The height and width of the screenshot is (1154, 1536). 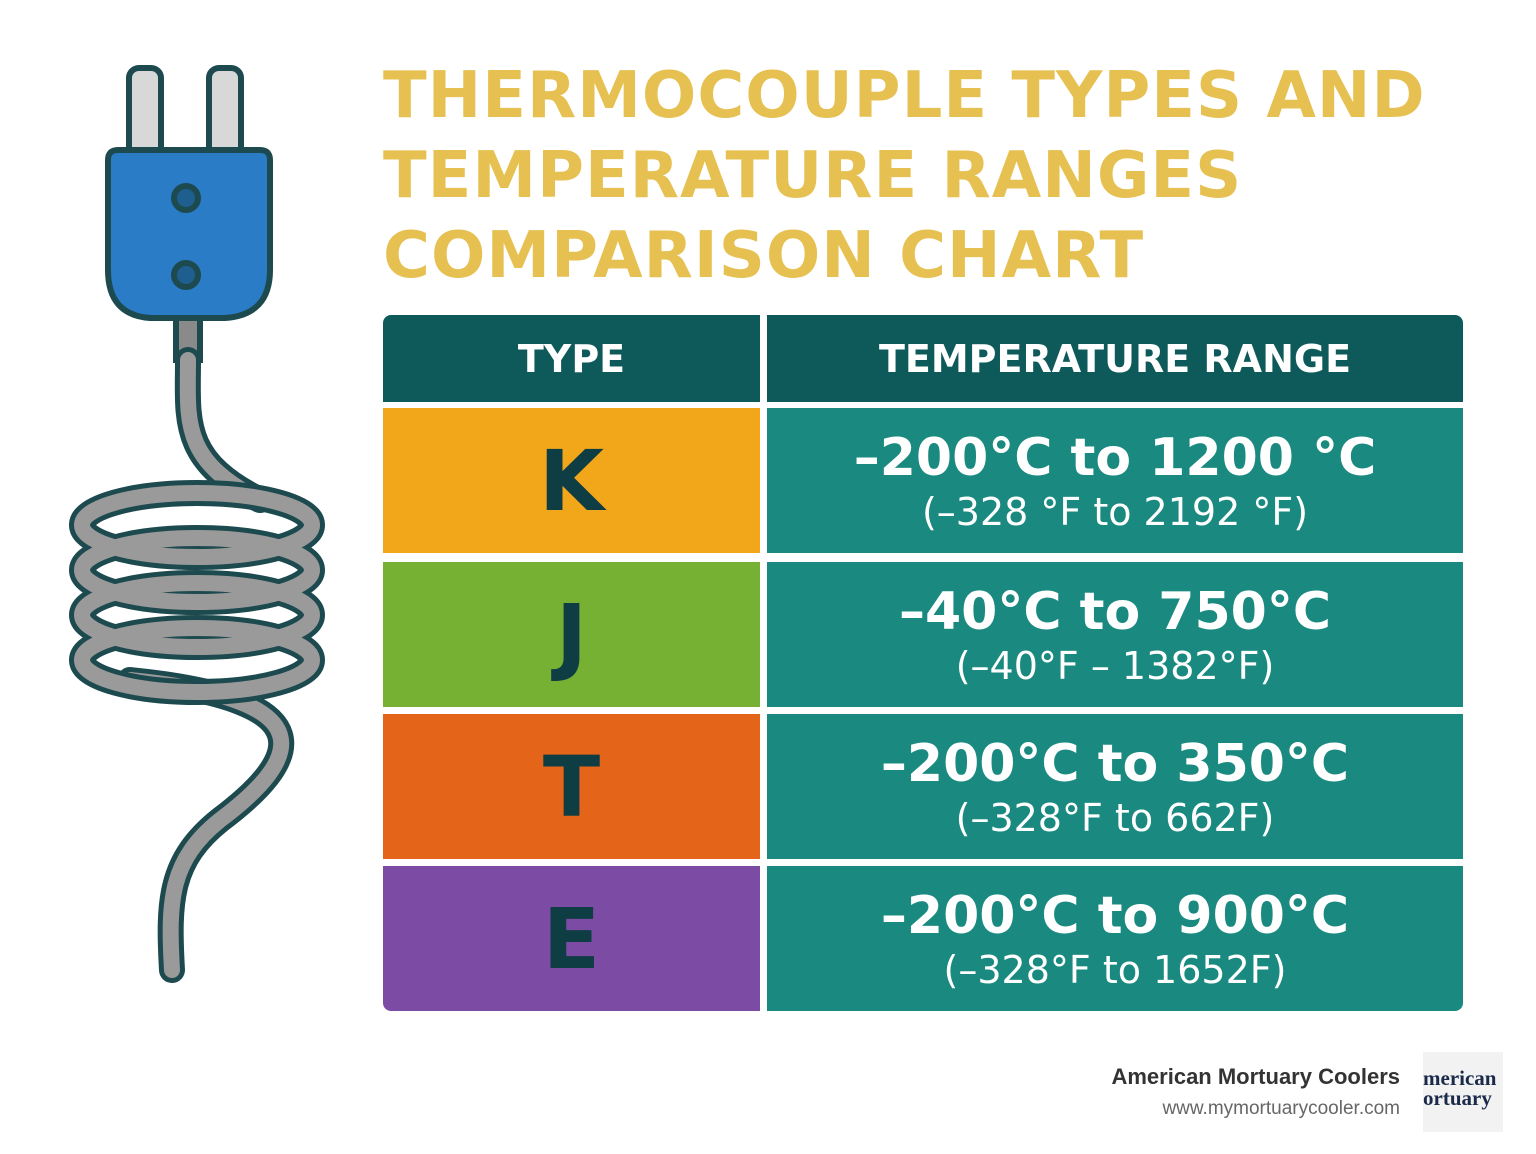 I want to click on brand: American Mortuary Coolers, so click(x=1255, y=1076).